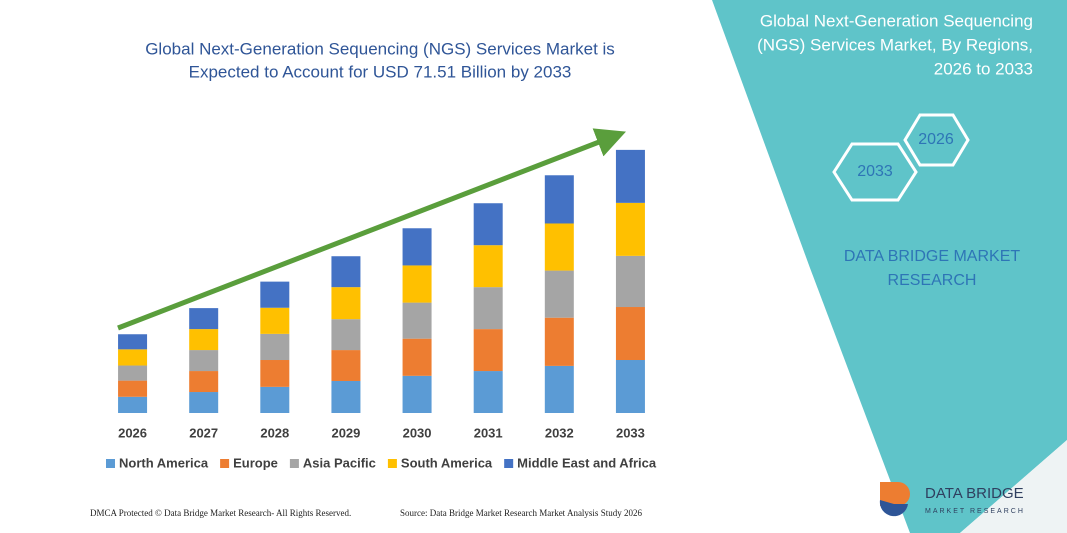 Image resolution: width=1067 pixels, height=533 pixels. What do you see at coordinates (895, 44) in the screenshot?
I see `panel-title: (NGS) Services Market, By Regions,` at bounding box center [895, 44].